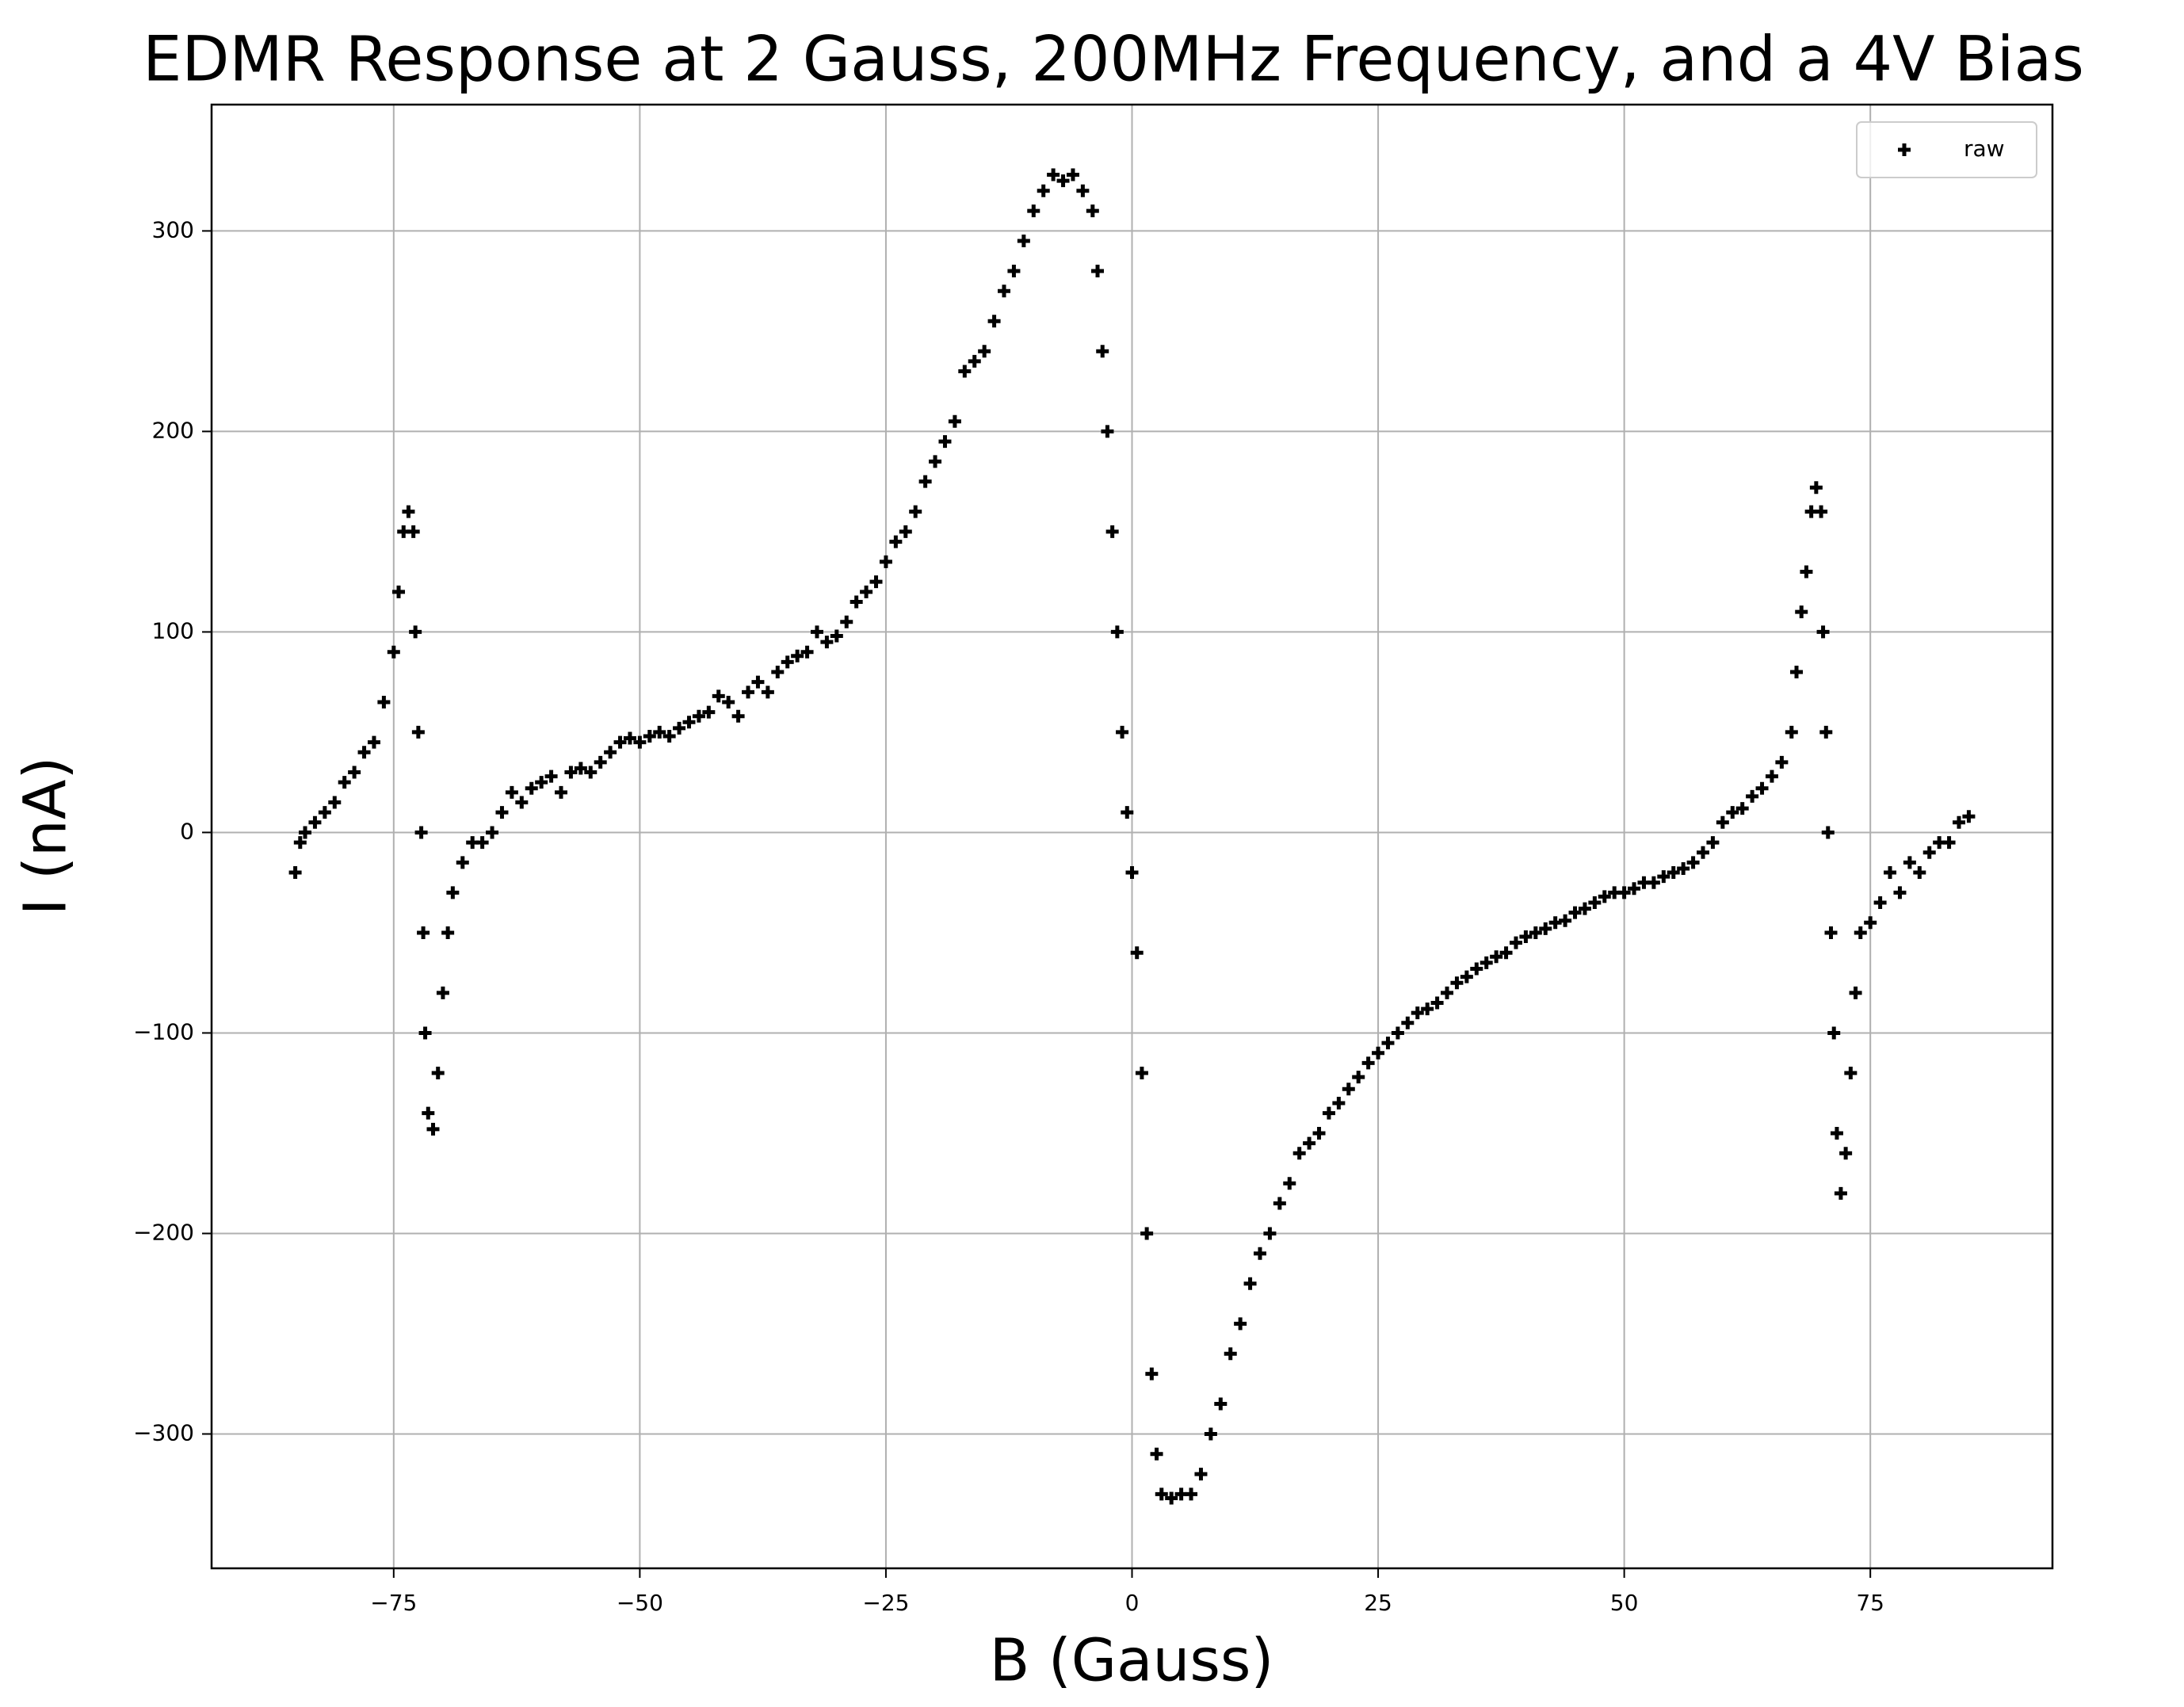 This screenshot has height=1707, width=2184. What do you see at coordinates (1378, 1603) in the screenshot?
I see `x-tick-label: 25` at bounding box center [1378, 1603].